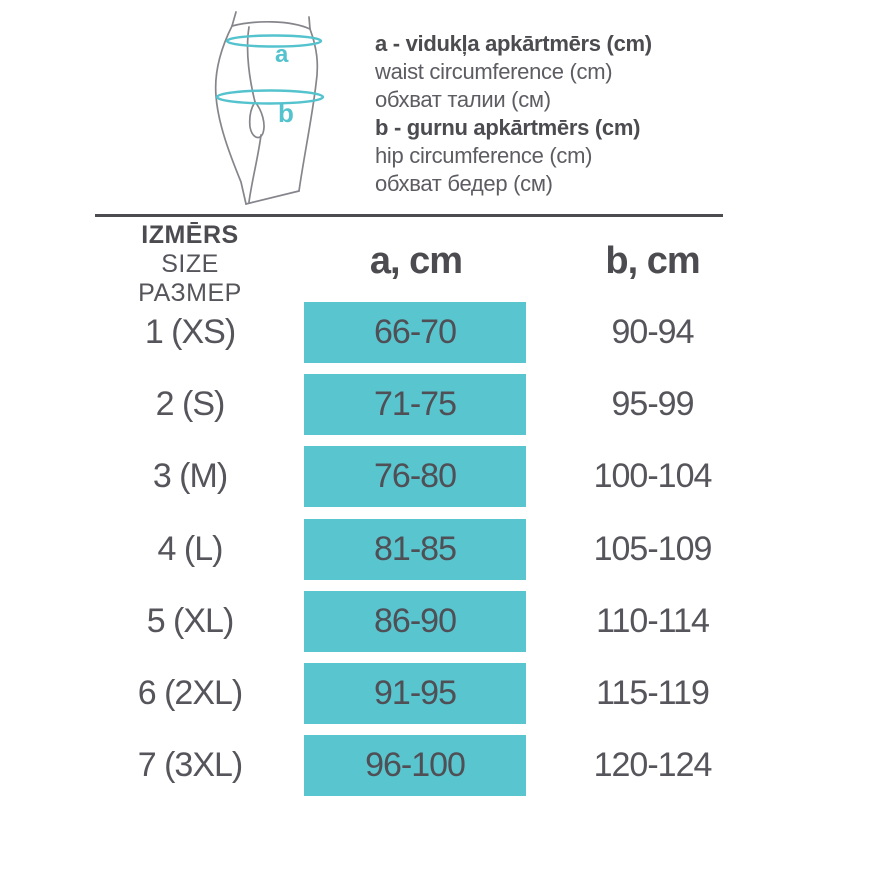 This screenshot has height=876, width=876. Describe the element at coordinates (415, 693) in the screenshot. I see `waist-range-cell: 91-95` at that location.